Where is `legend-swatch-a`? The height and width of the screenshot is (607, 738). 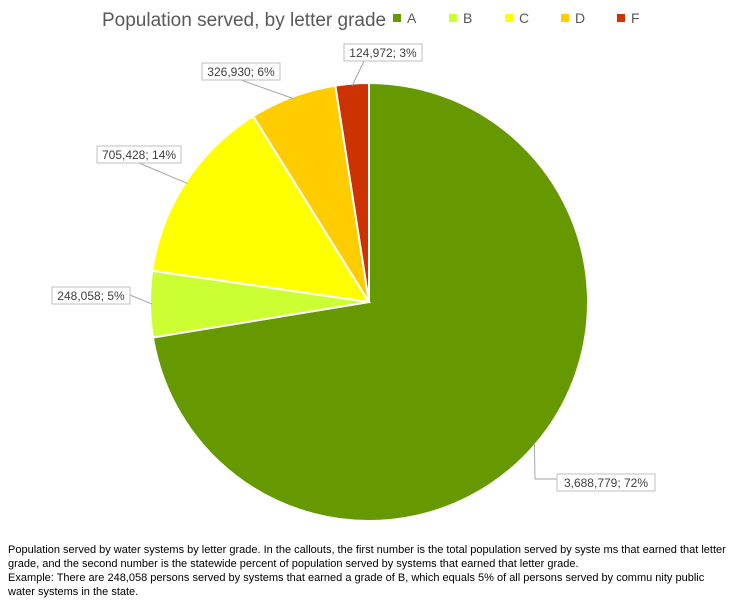
legend-swatch-a is located at coordinates (397, 18).